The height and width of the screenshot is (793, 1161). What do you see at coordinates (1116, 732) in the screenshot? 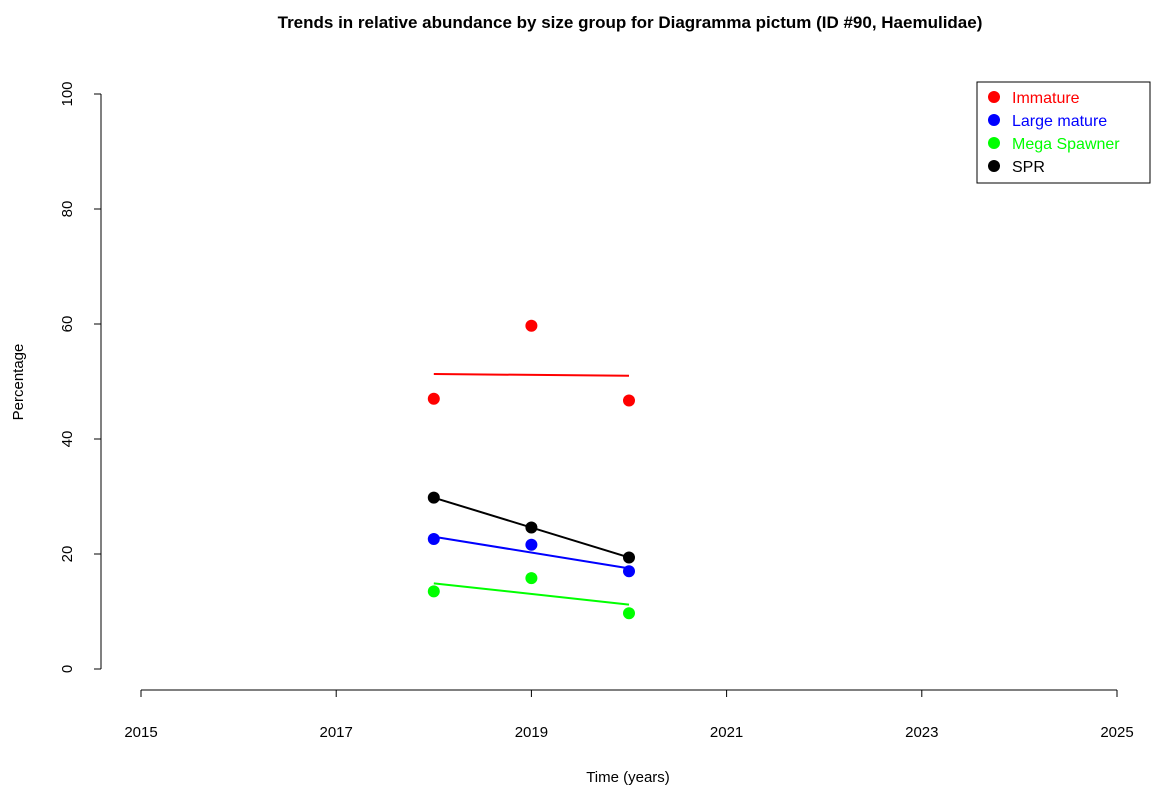
I see `x-tick-label: 2025` at bounding box center [1116, 732].